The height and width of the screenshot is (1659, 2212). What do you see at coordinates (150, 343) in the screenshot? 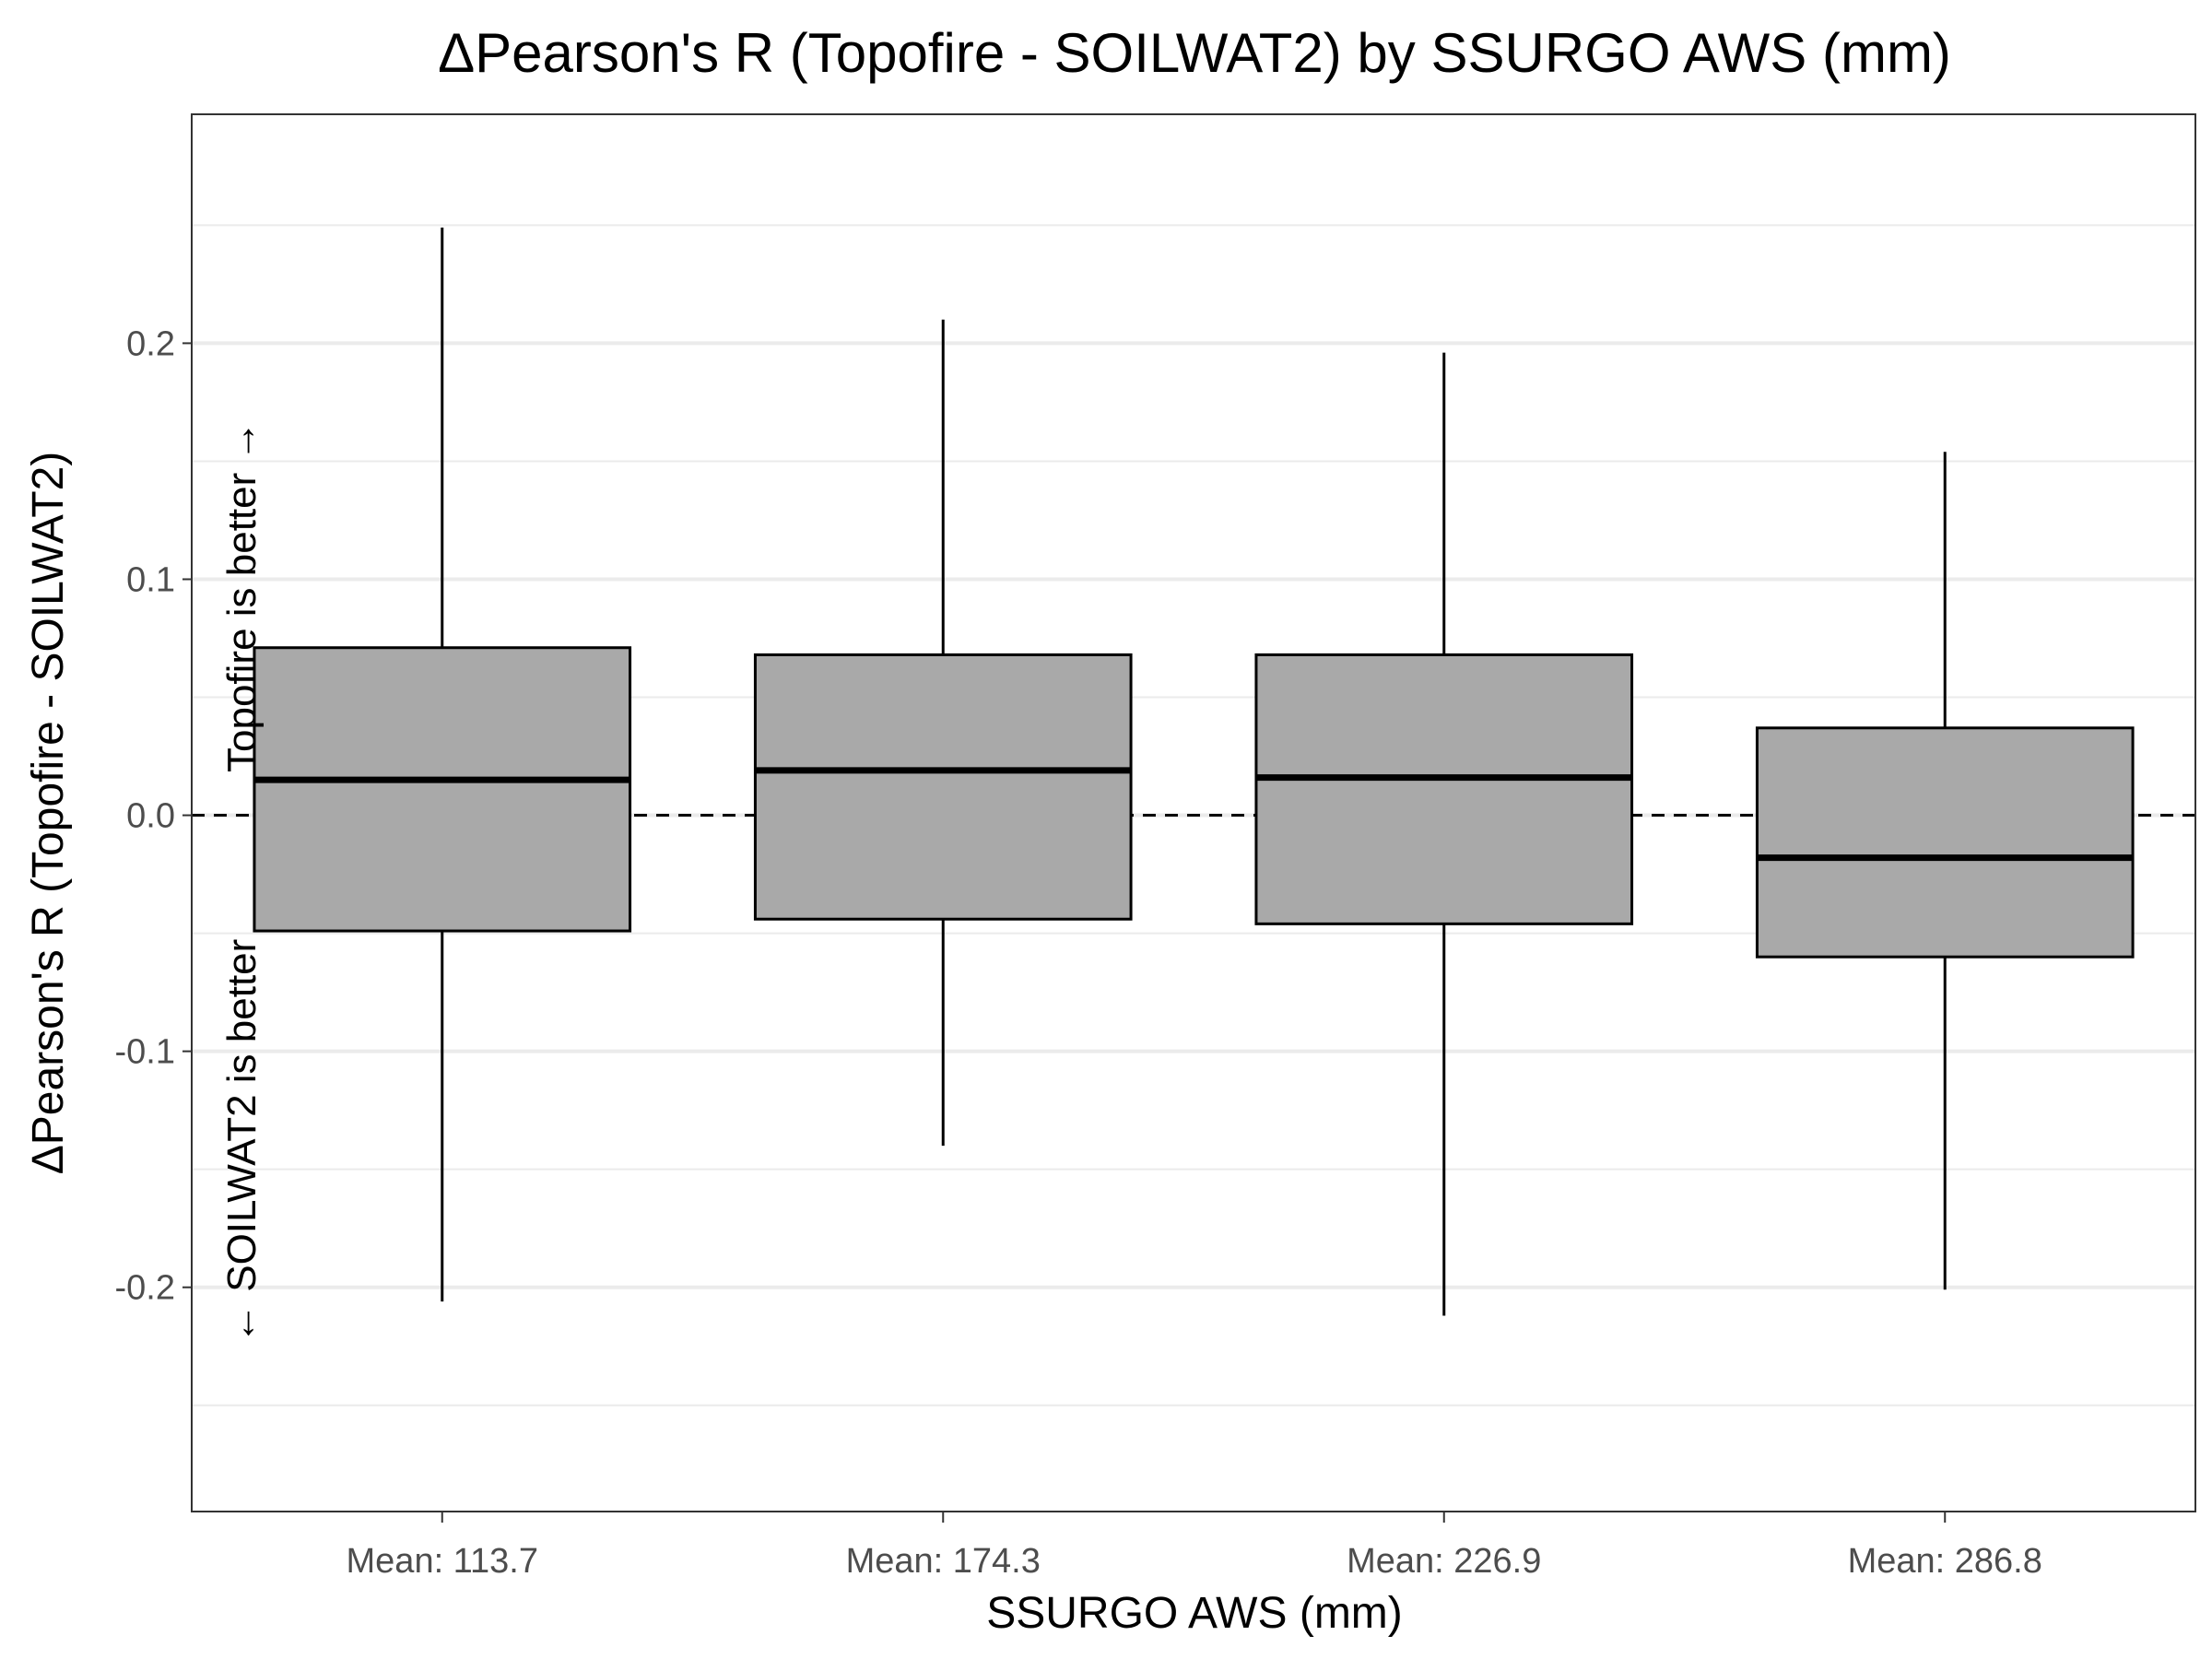
I see `y-tick-label: 0.2` at bounding box center [150, 343].